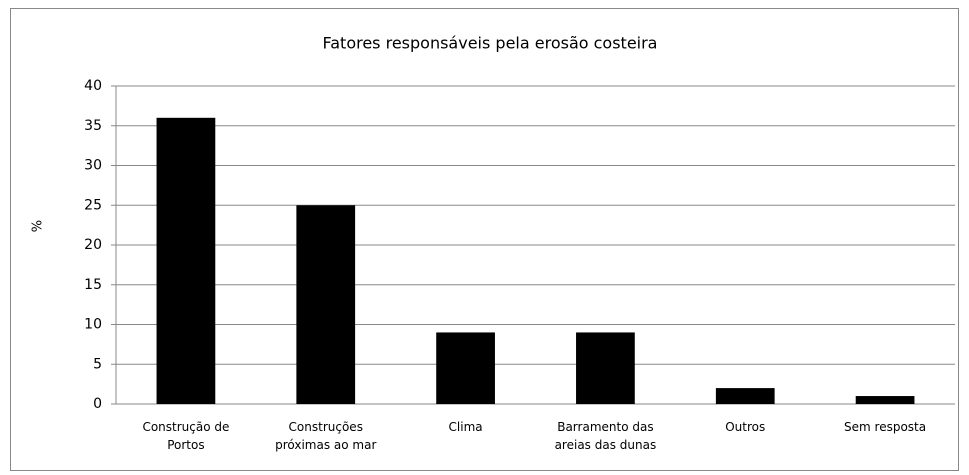  I want to click on y-tick-label: 15, so click(93, 285).